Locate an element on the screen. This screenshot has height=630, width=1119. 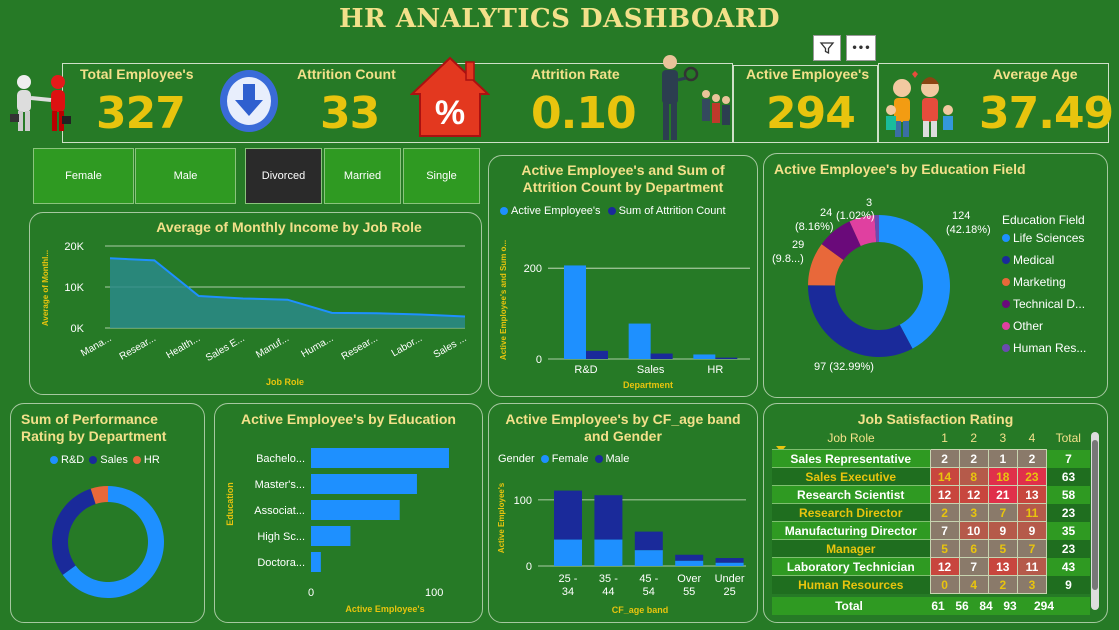
job-role-cell: Manager is located at coordinates (851, 548).